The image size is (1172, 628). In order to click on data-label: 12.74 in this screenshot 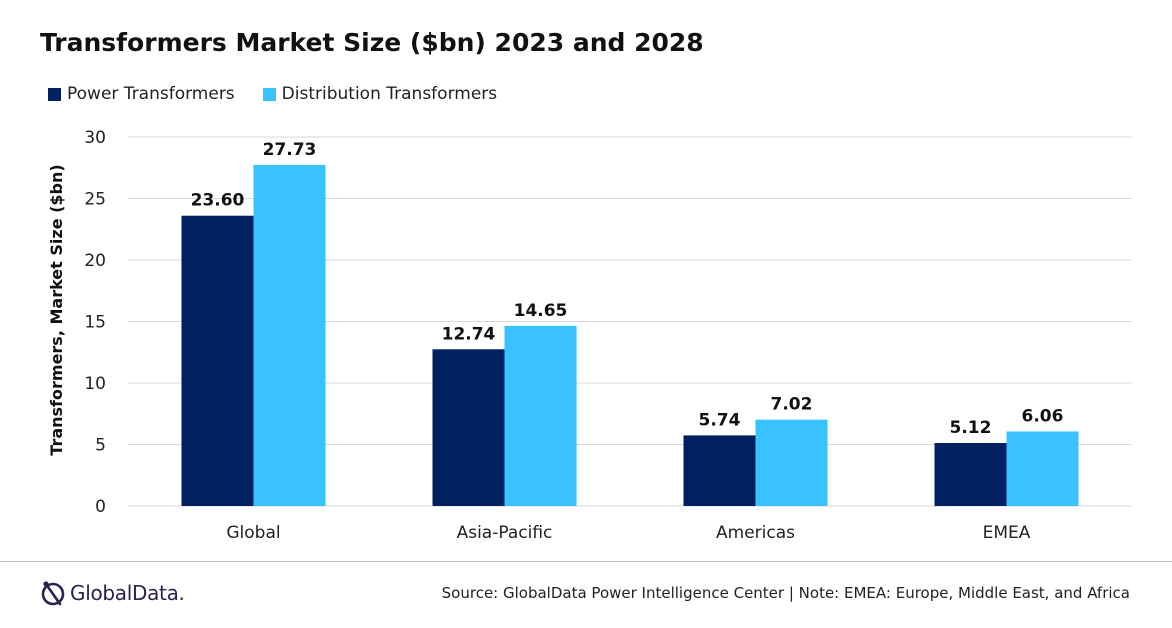, I will do `click(469, 334)`.